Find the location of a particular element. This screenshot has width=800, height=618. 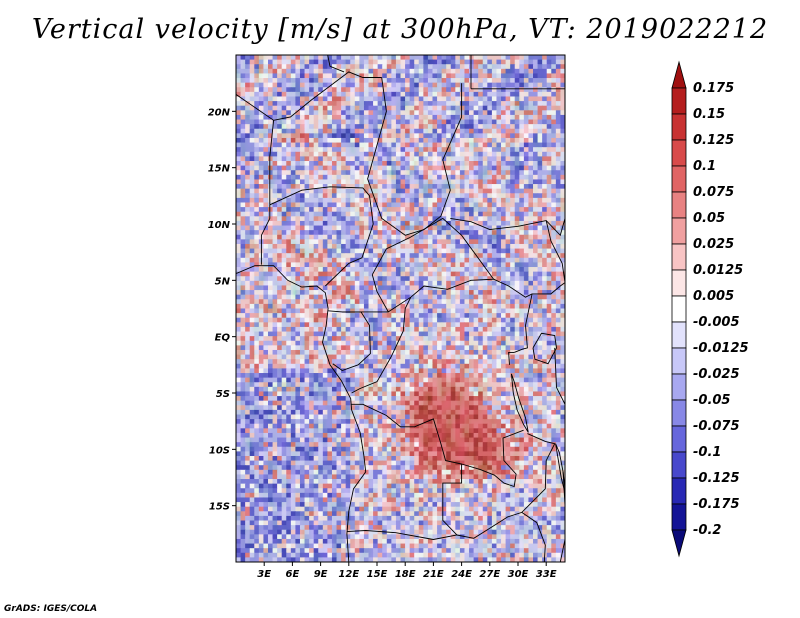

colorbar-label: 0.025 is located at coordinates (713, 244).